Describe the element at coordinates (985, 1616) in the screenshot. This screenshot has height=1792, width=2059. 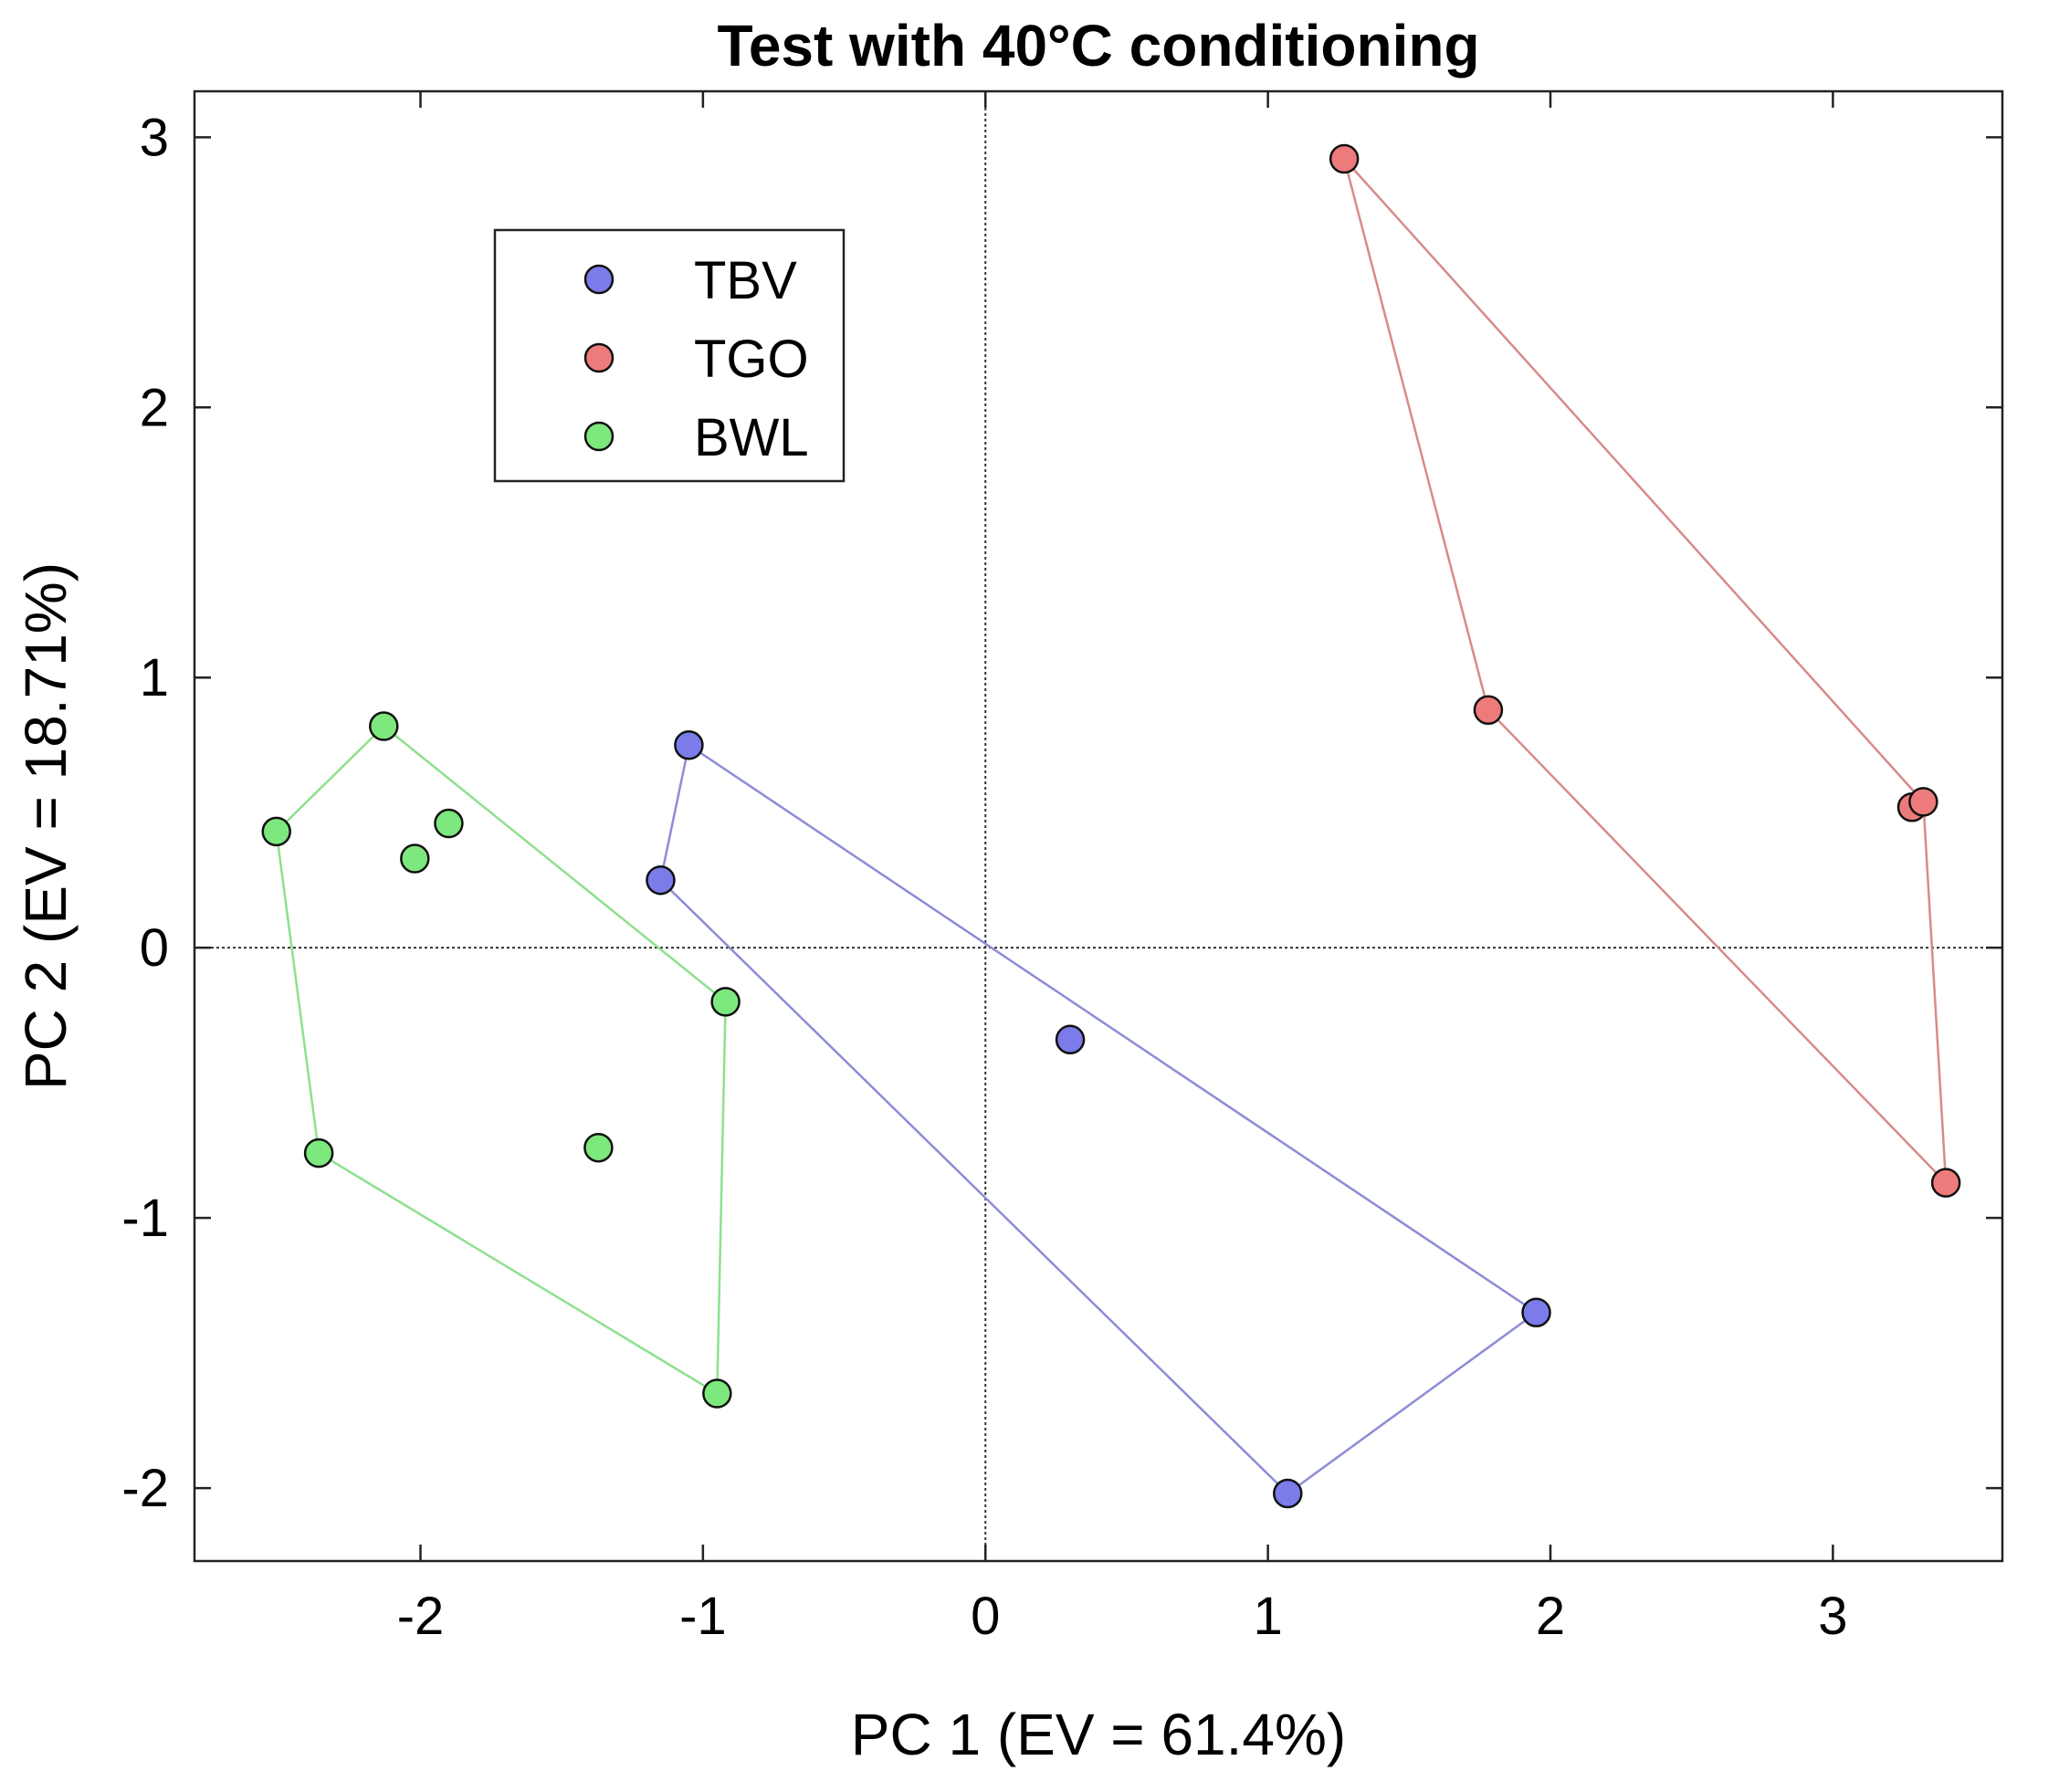
I see `x-tick-label: 0` at that location.